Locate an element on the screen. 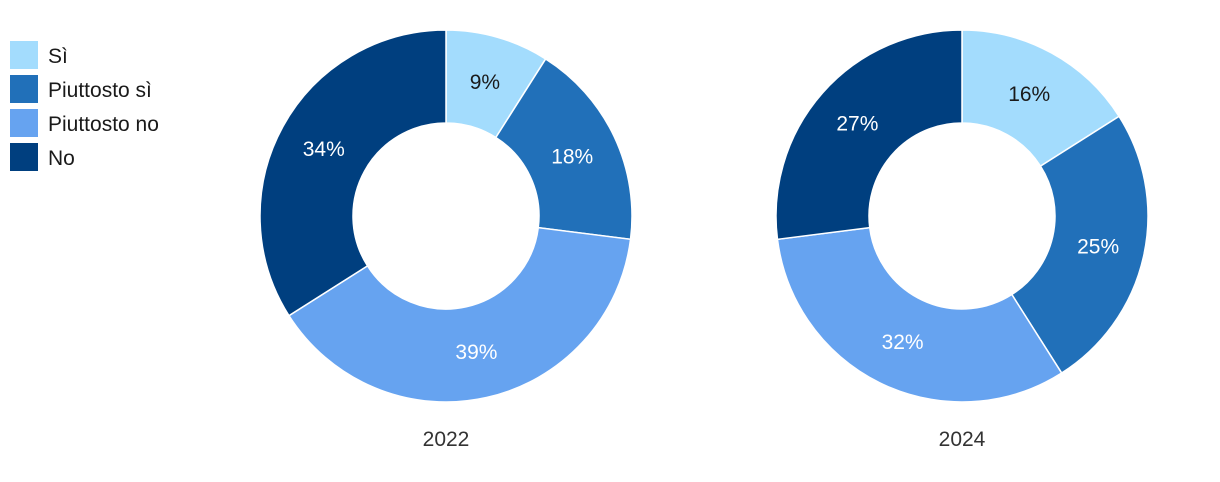 This screenshot has width=1220, height=482. slice-label-2022-piuttosto-si: 18% is located at coordinates (572, 157).